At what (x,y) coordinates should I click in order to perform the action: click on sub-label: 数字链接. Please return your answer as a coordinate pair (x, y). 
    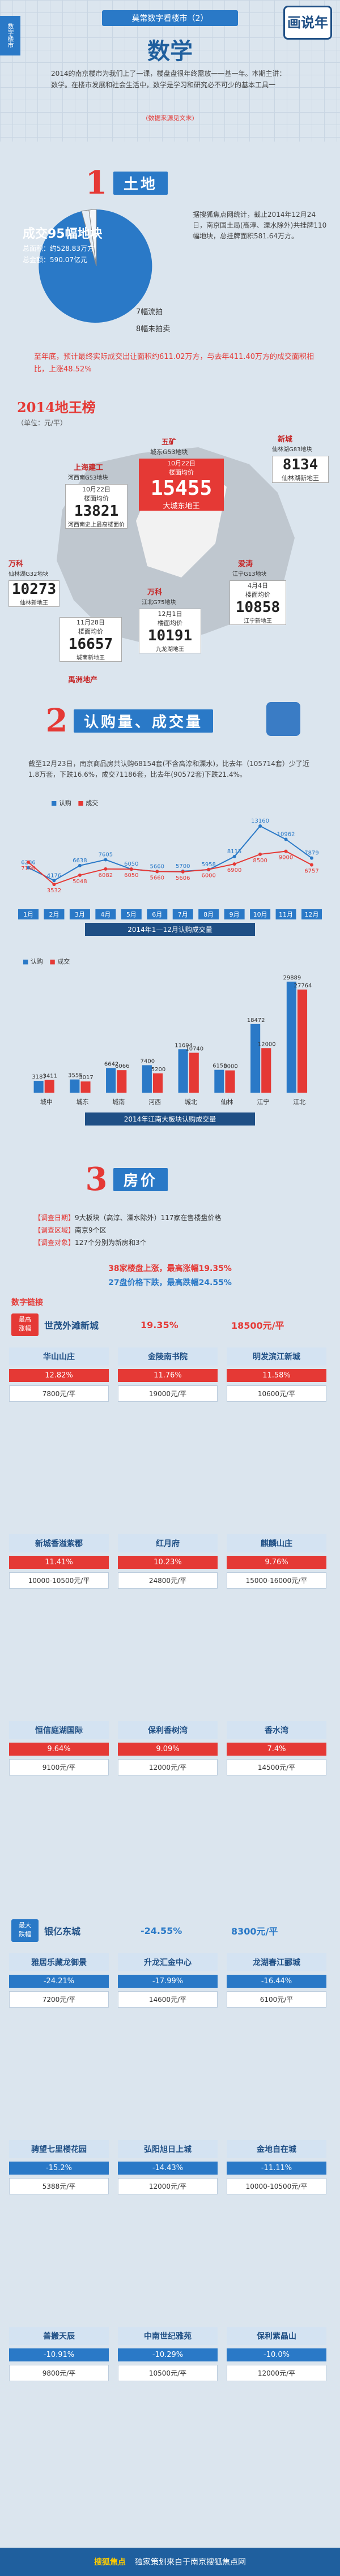
    Looking at the image, I should click on (27, 1302).